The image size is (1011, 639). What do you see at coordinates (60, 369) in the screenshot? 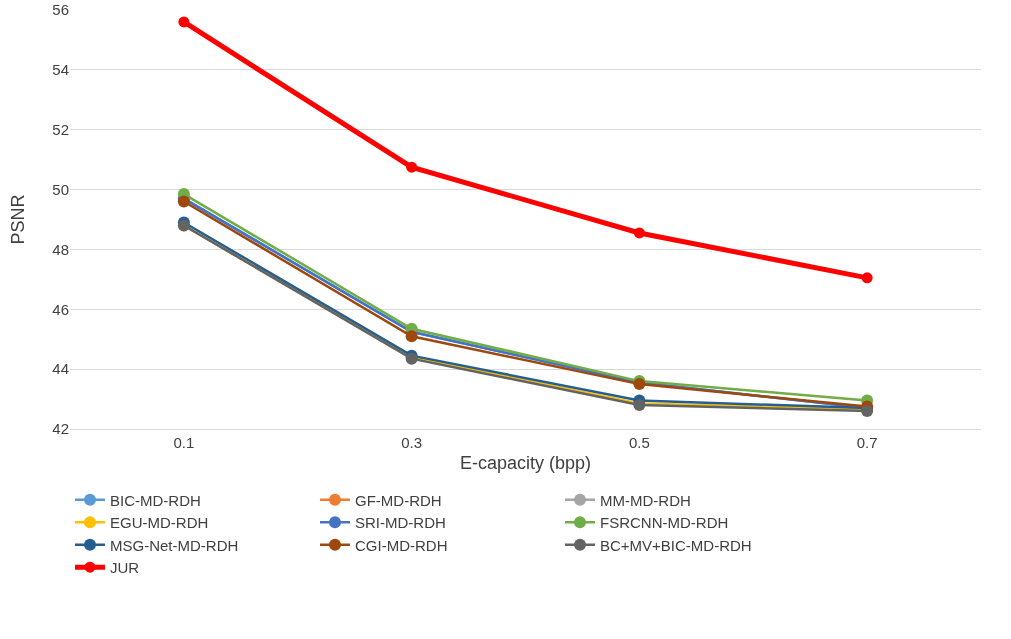
I see `y-tick-label: 44` at bounding box center [60, 369].